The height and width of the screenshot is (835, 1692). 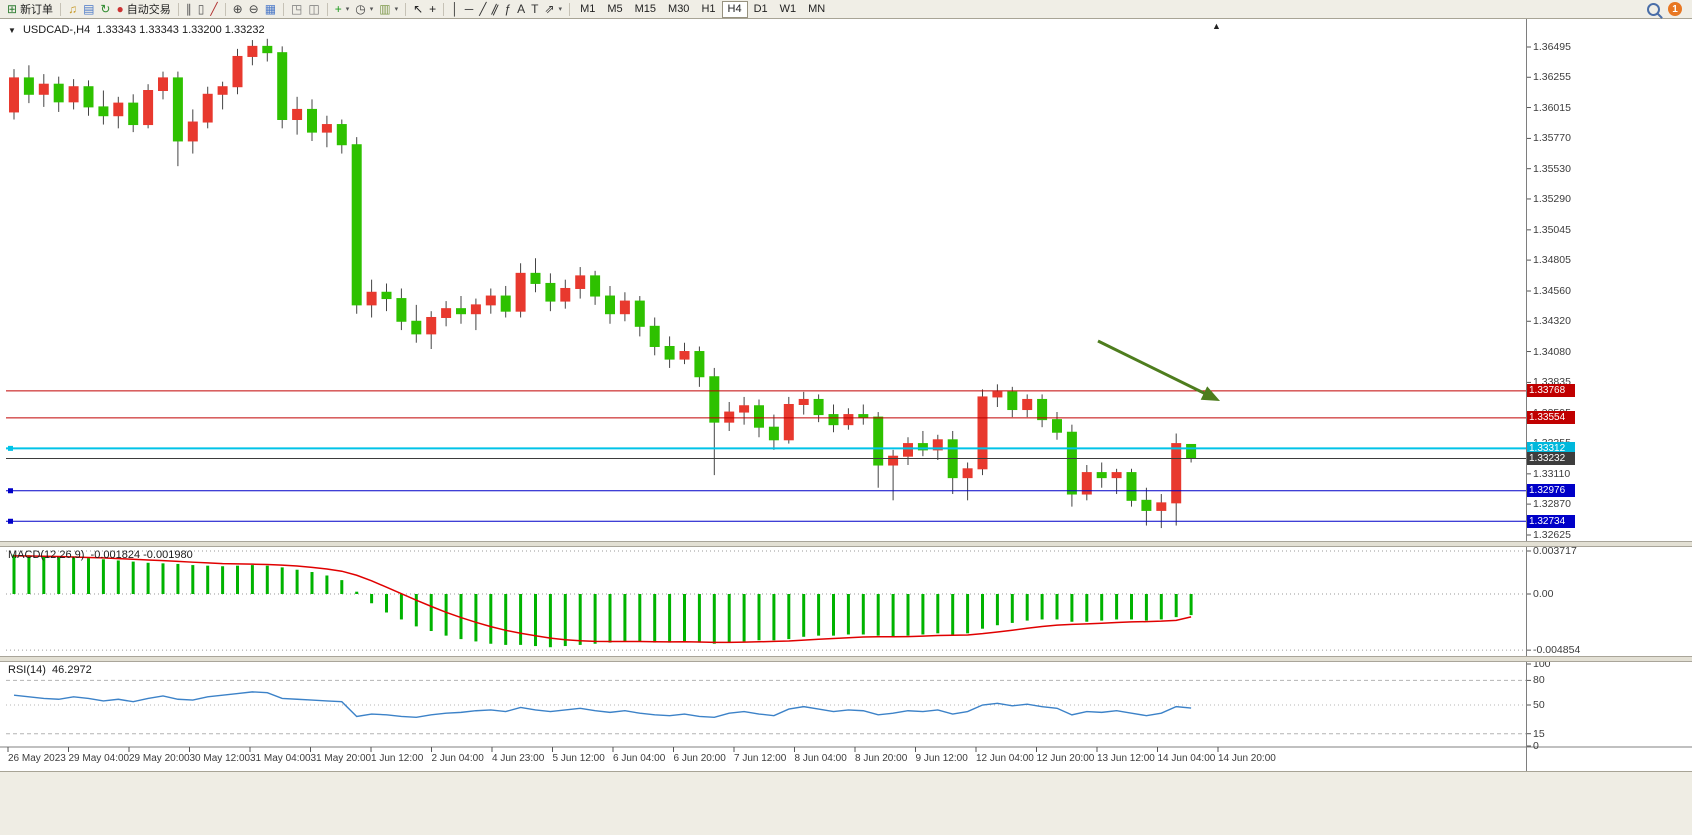 What do you see at coordinates (588, 8) in the screenshot?
I see `timeframe-button-m1: M1` at bounding box center [588, 8].